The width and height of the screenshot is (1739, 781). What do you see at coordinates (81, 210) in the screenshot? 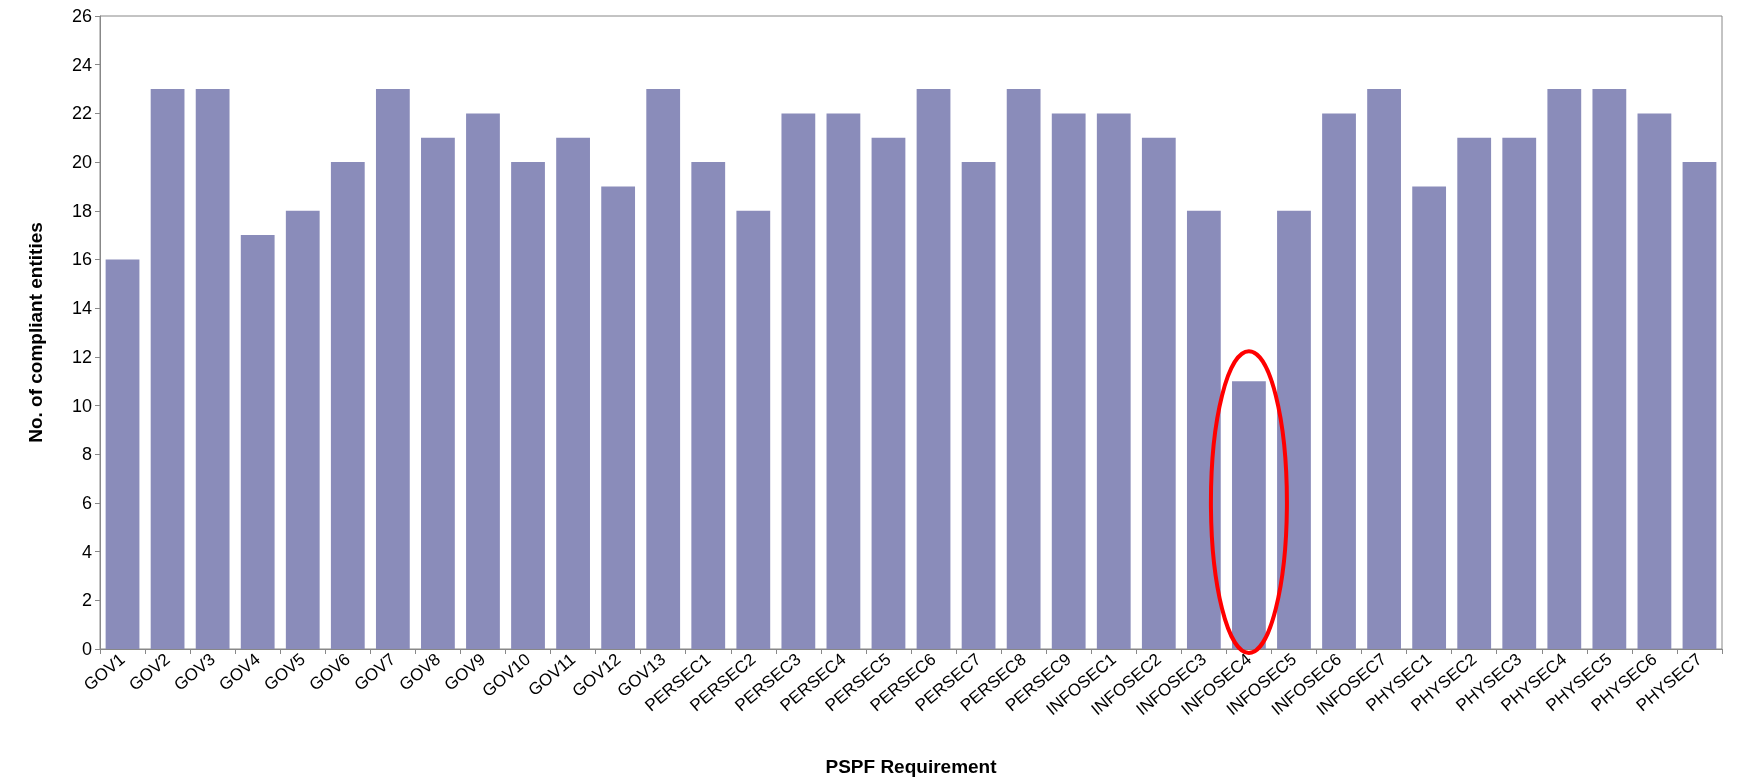
I see `y-tick-label: 18` at bounding box center [81, 210].